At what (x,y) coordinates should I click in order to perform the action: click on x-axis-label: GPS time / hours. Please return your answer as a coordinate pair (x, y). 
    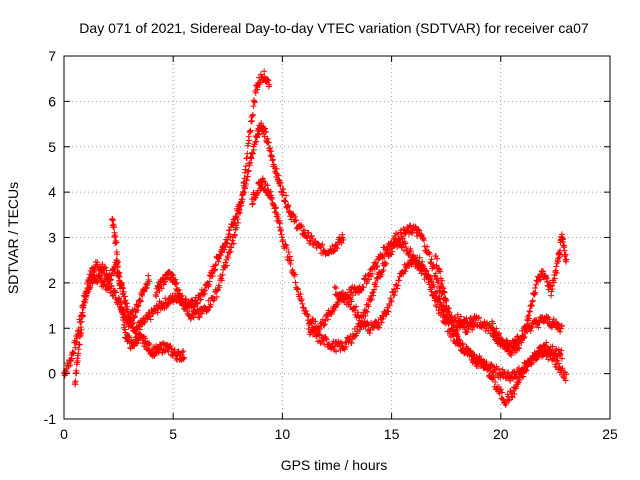
    Looking at the image, I should click on (334, 465).